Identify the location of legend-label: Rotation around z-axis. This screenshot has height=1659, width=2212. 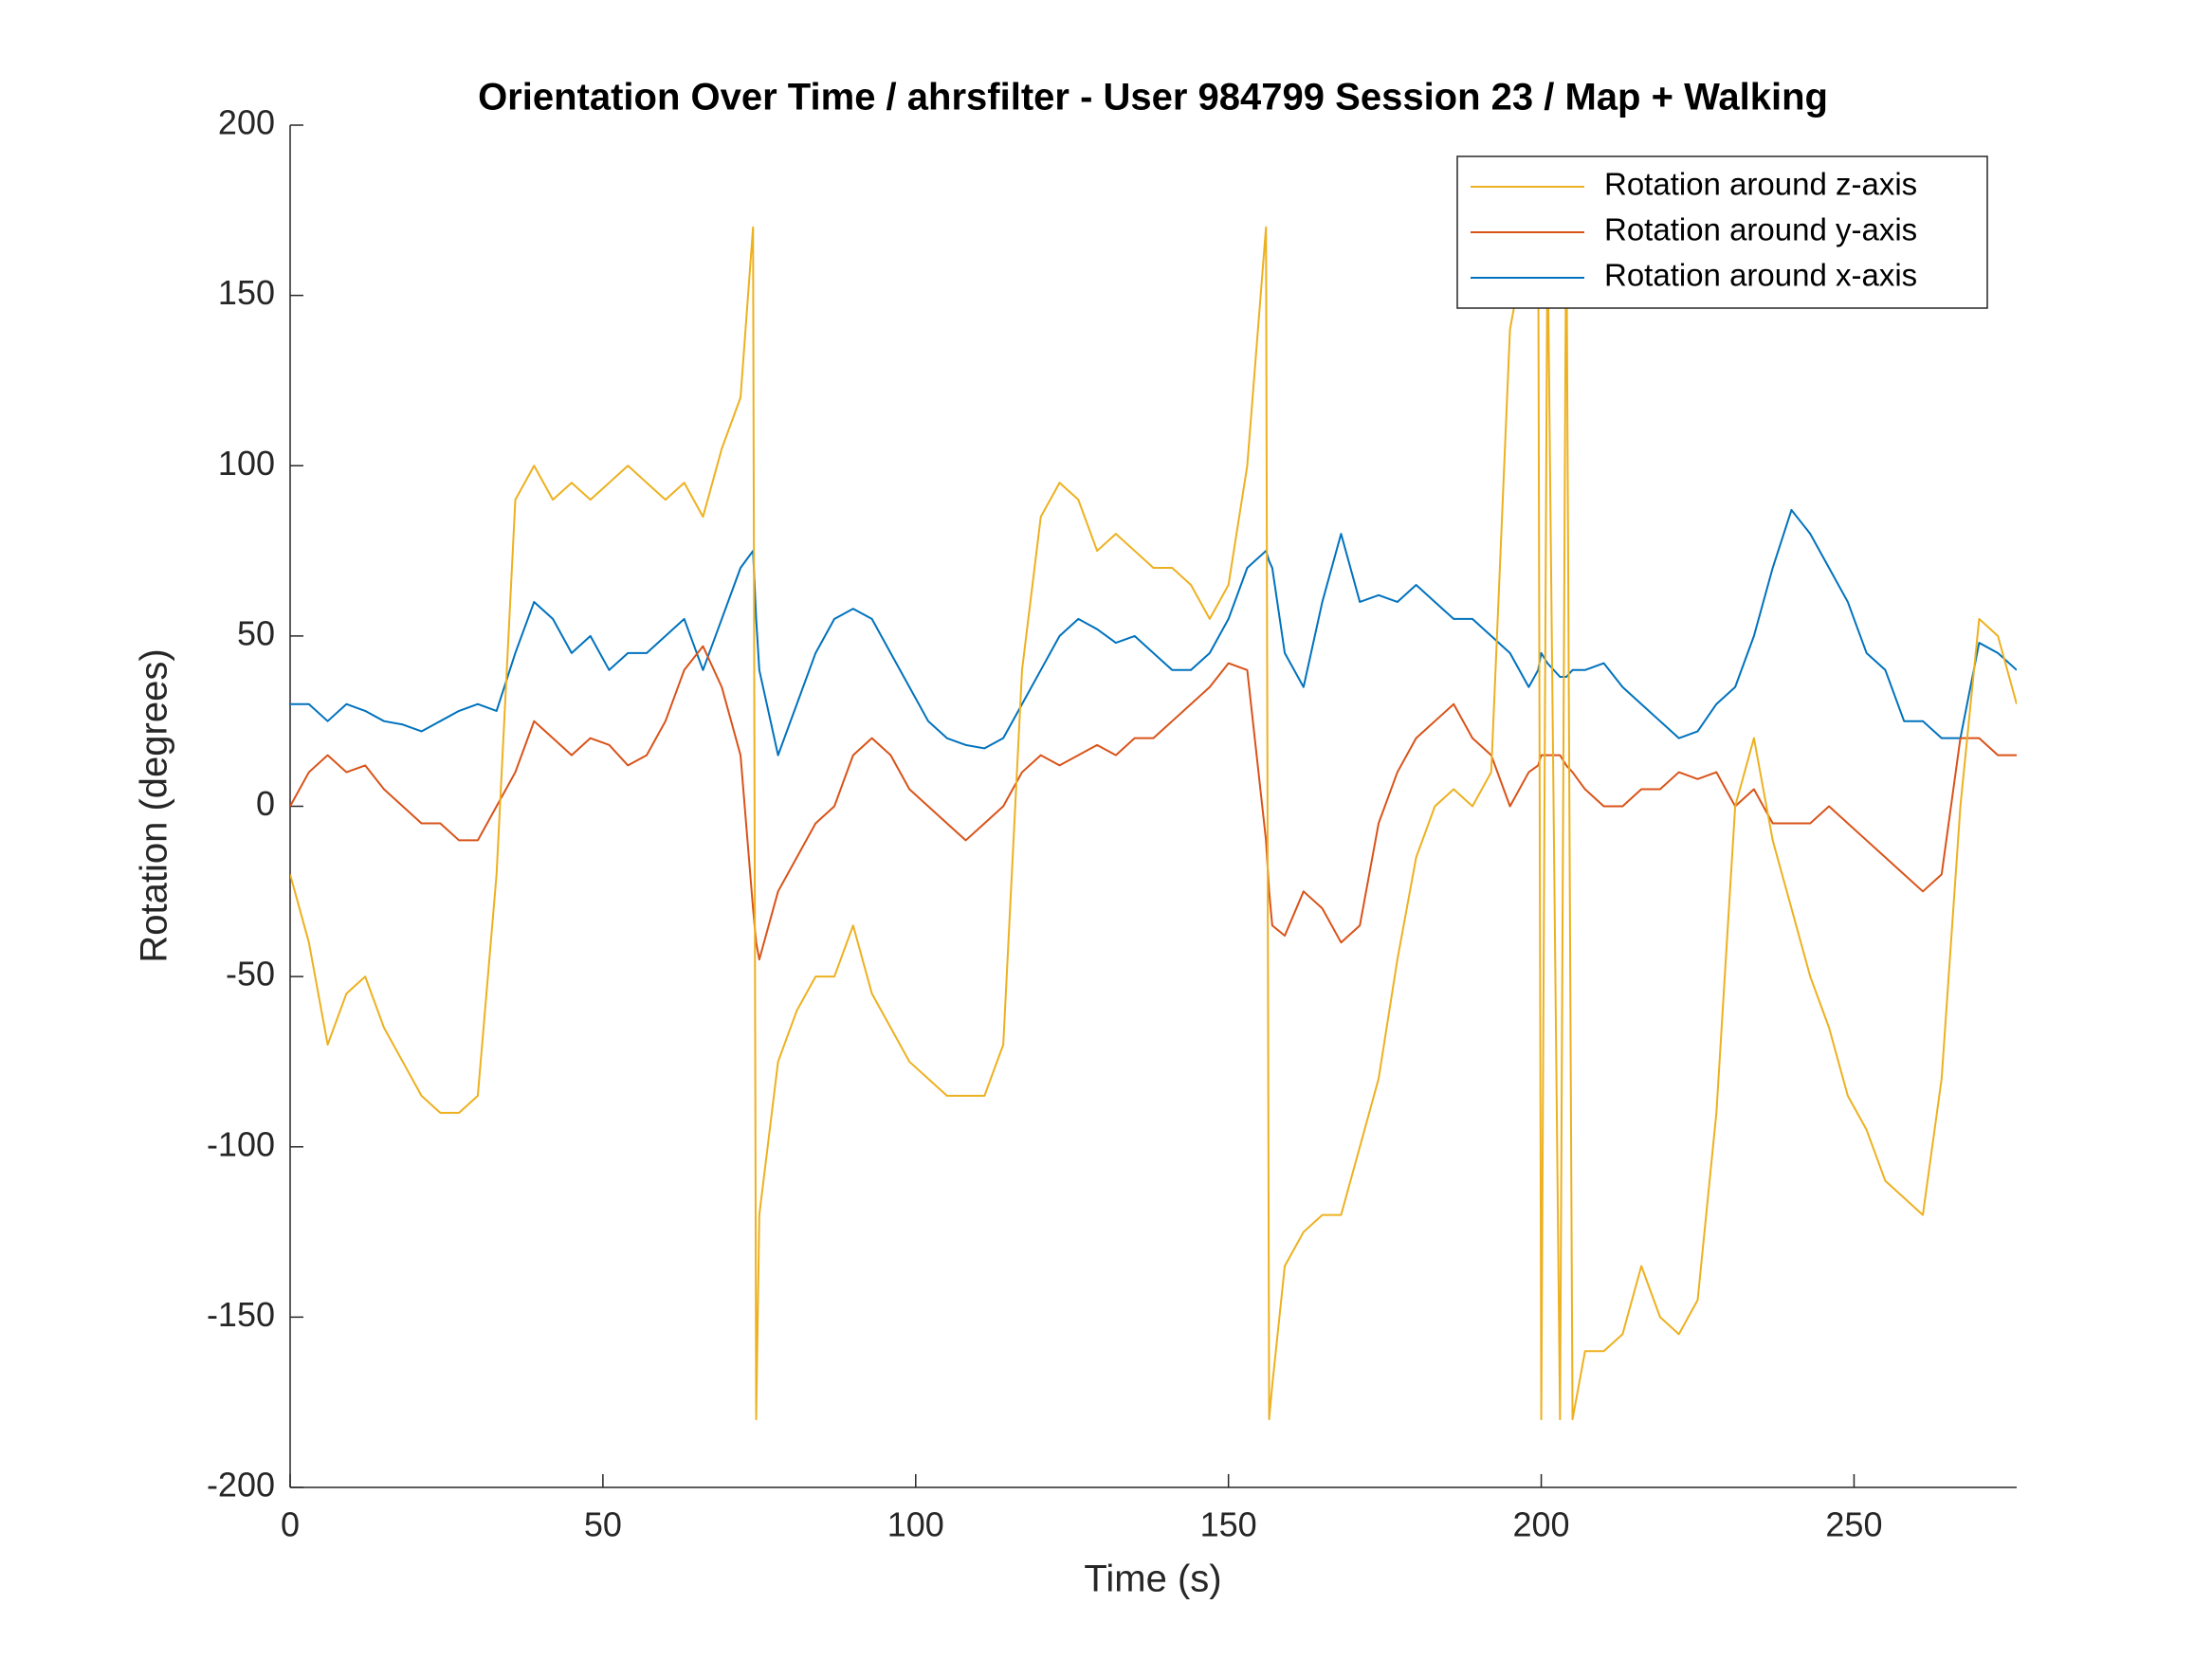
(1760, 184).